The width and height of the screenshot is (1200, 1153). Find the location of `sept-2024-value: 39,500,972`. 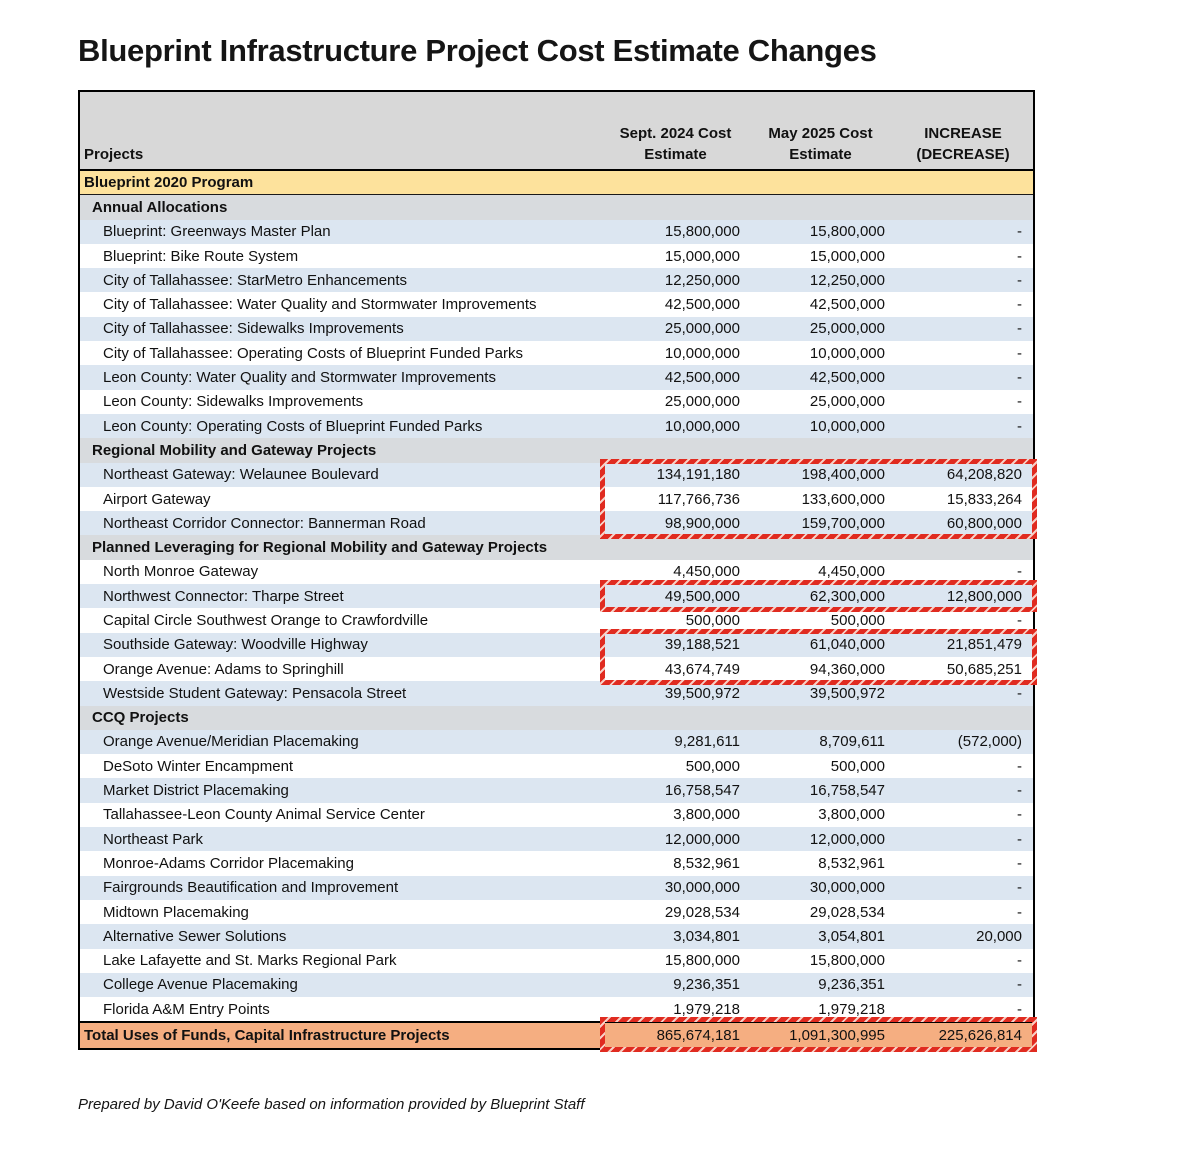

sept-2024-value: 39,500,972 is located at coordinates (702, 693).